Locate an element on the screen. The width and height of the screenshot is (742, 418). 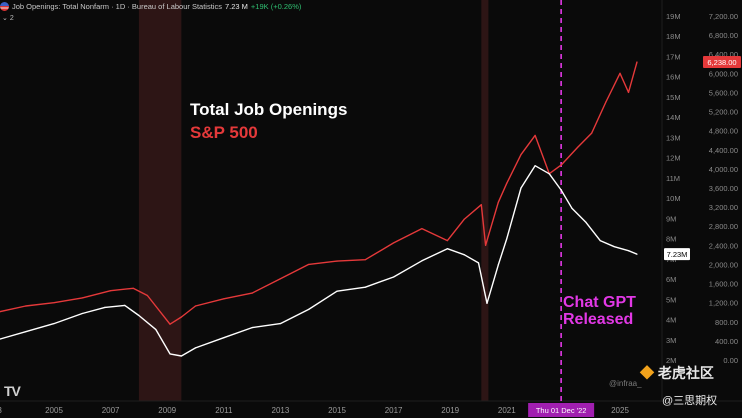
watermark-brand: ◆ 老虎社区 is located at coordinates (677, 373).